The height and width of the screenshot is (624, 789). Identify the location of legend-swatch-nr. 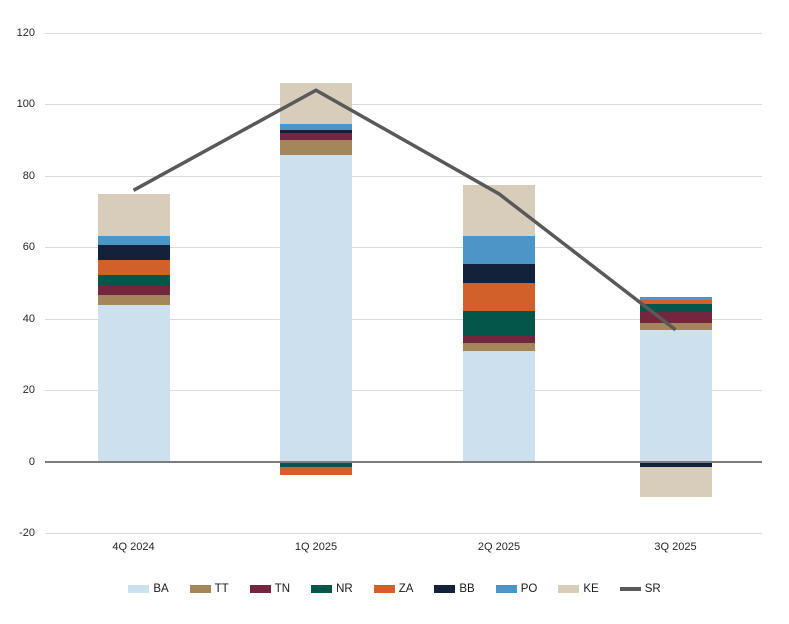
(322, 589).